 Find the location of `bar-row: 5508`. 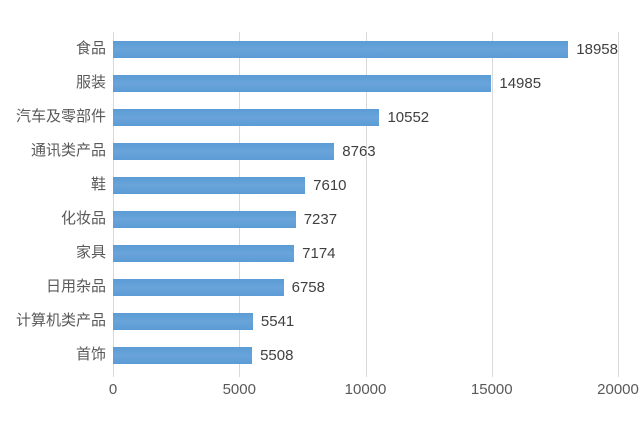

bar-row: 5508 is located at coordinates (365, 355).